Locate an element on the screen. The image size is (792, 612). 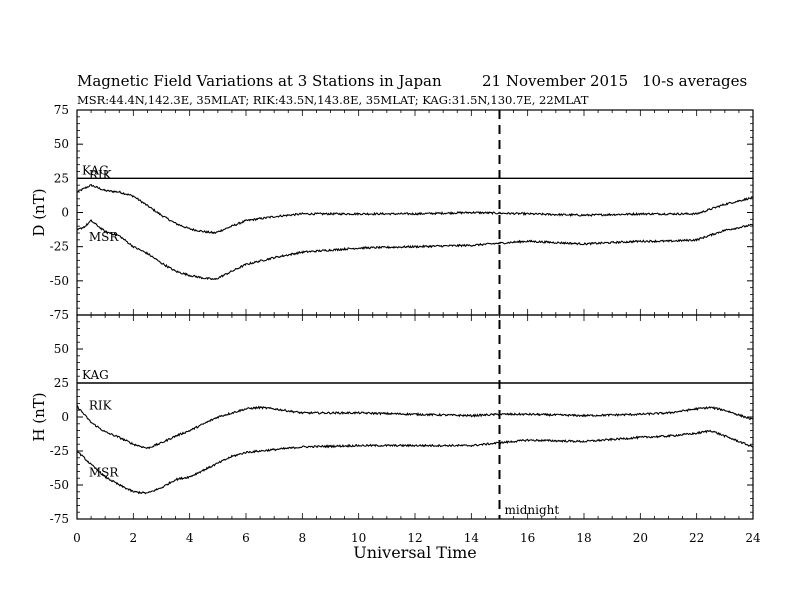
chart-averaging: 10-s averages is located at coordinates (695, 81).